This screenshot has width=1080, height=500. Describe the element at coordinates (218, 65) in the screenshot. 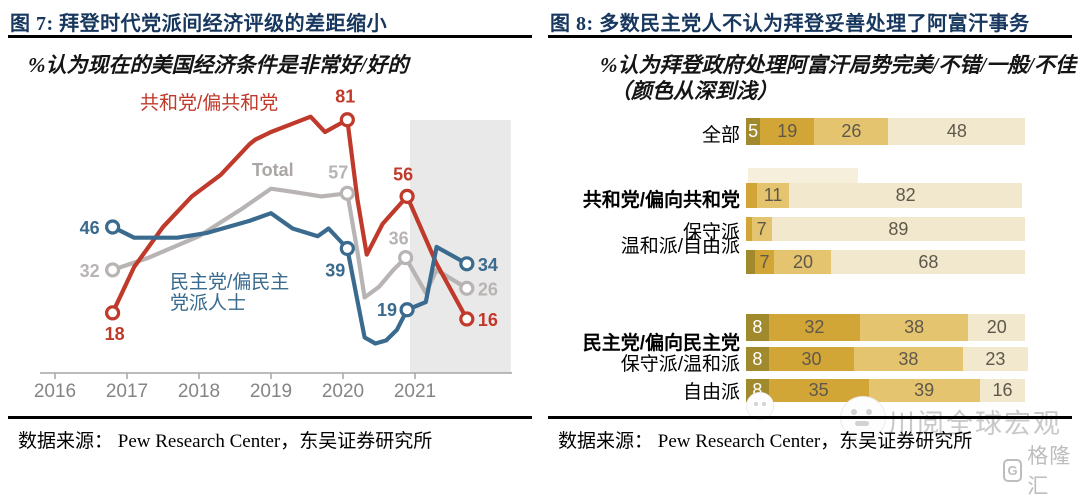

I see `fig7-subtitle: %认为现在的美国经济条件是非常好/好的` at that location.